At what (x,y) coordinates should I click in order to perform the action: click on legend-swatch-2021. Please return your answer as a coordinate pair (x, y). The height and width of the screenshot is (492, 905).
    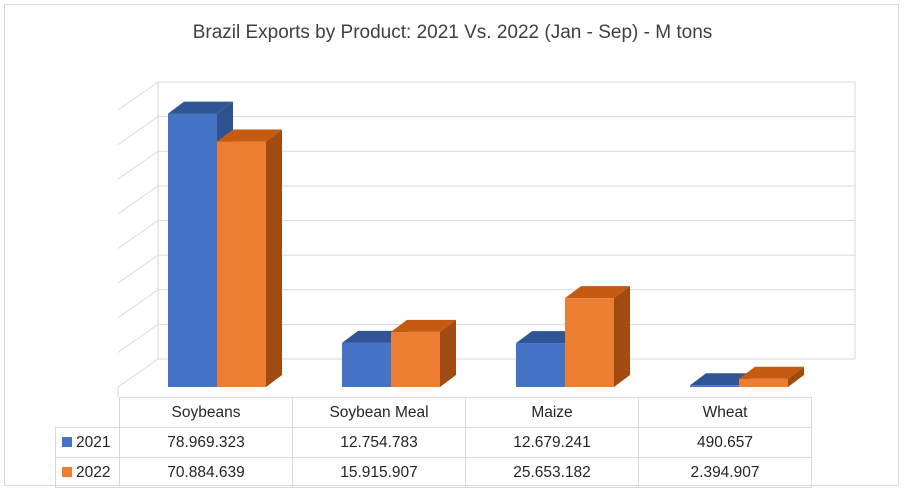
    Looking at the image, I should click on (67, 441).